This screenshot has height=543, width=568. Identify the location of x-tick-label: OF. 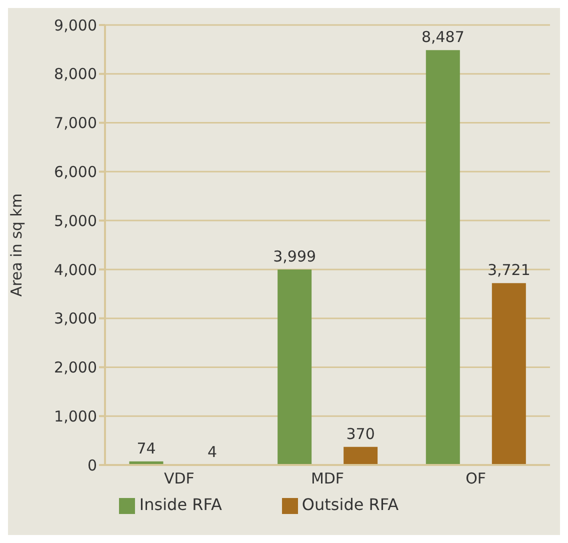
(476, 479).